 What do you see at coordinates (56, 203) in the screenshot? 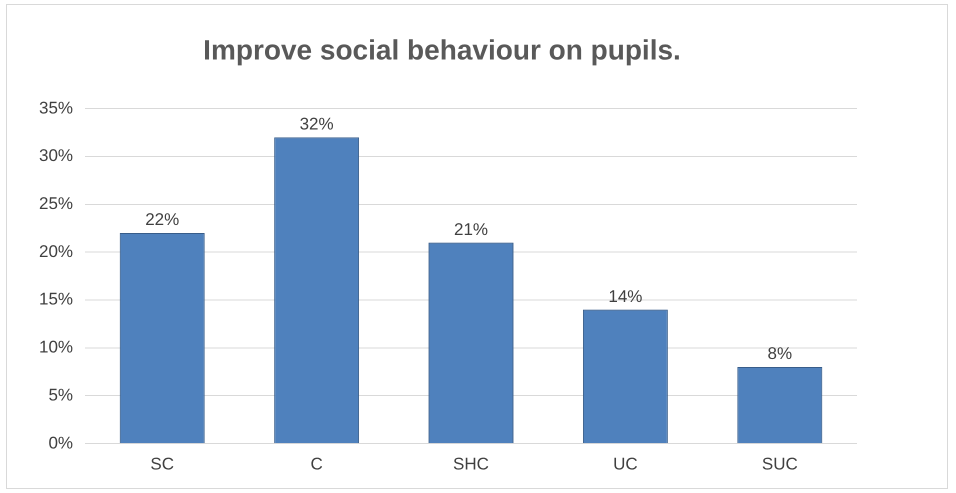
I see `y-tick-label: 25%` at bounding box center [56, 203].